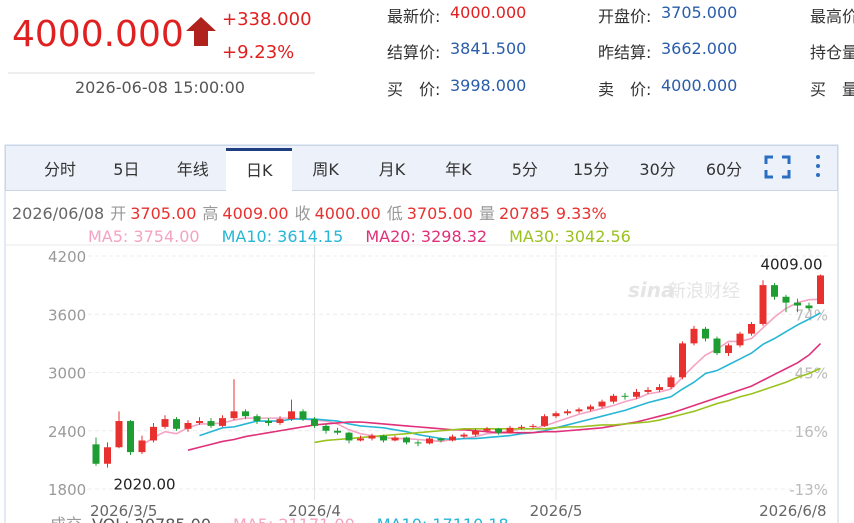  Describe the element at coordinates (581, 213) in the screenshot. I see `info-change: 9.33%` at that location.